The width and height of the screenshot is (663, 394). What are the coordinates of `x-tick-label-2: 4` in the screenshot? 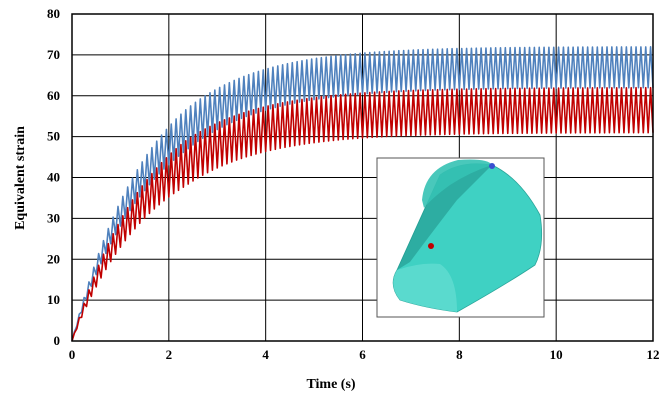 It's located at (265, 354).